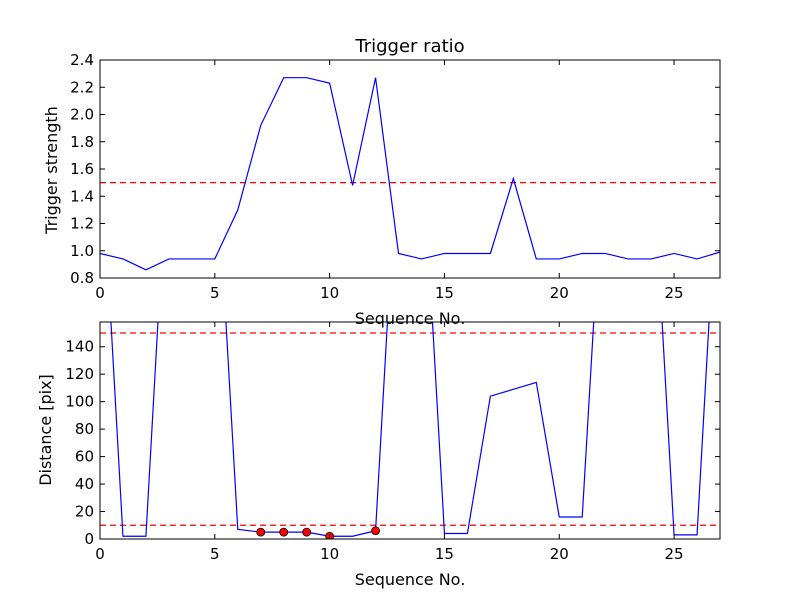  What do you see at coordinates (51, 170) in the screenshot?
I see `y-axis-label: Trigger strength` at bounding box center [51, 170].